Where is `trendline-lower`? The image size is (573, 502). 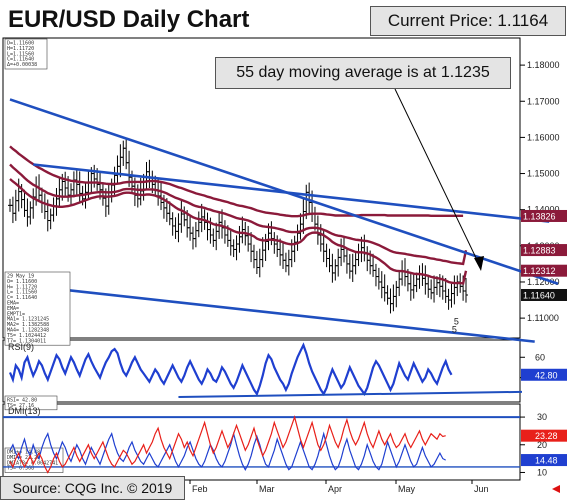
trendline-lower is located at coordinates (272, 312).